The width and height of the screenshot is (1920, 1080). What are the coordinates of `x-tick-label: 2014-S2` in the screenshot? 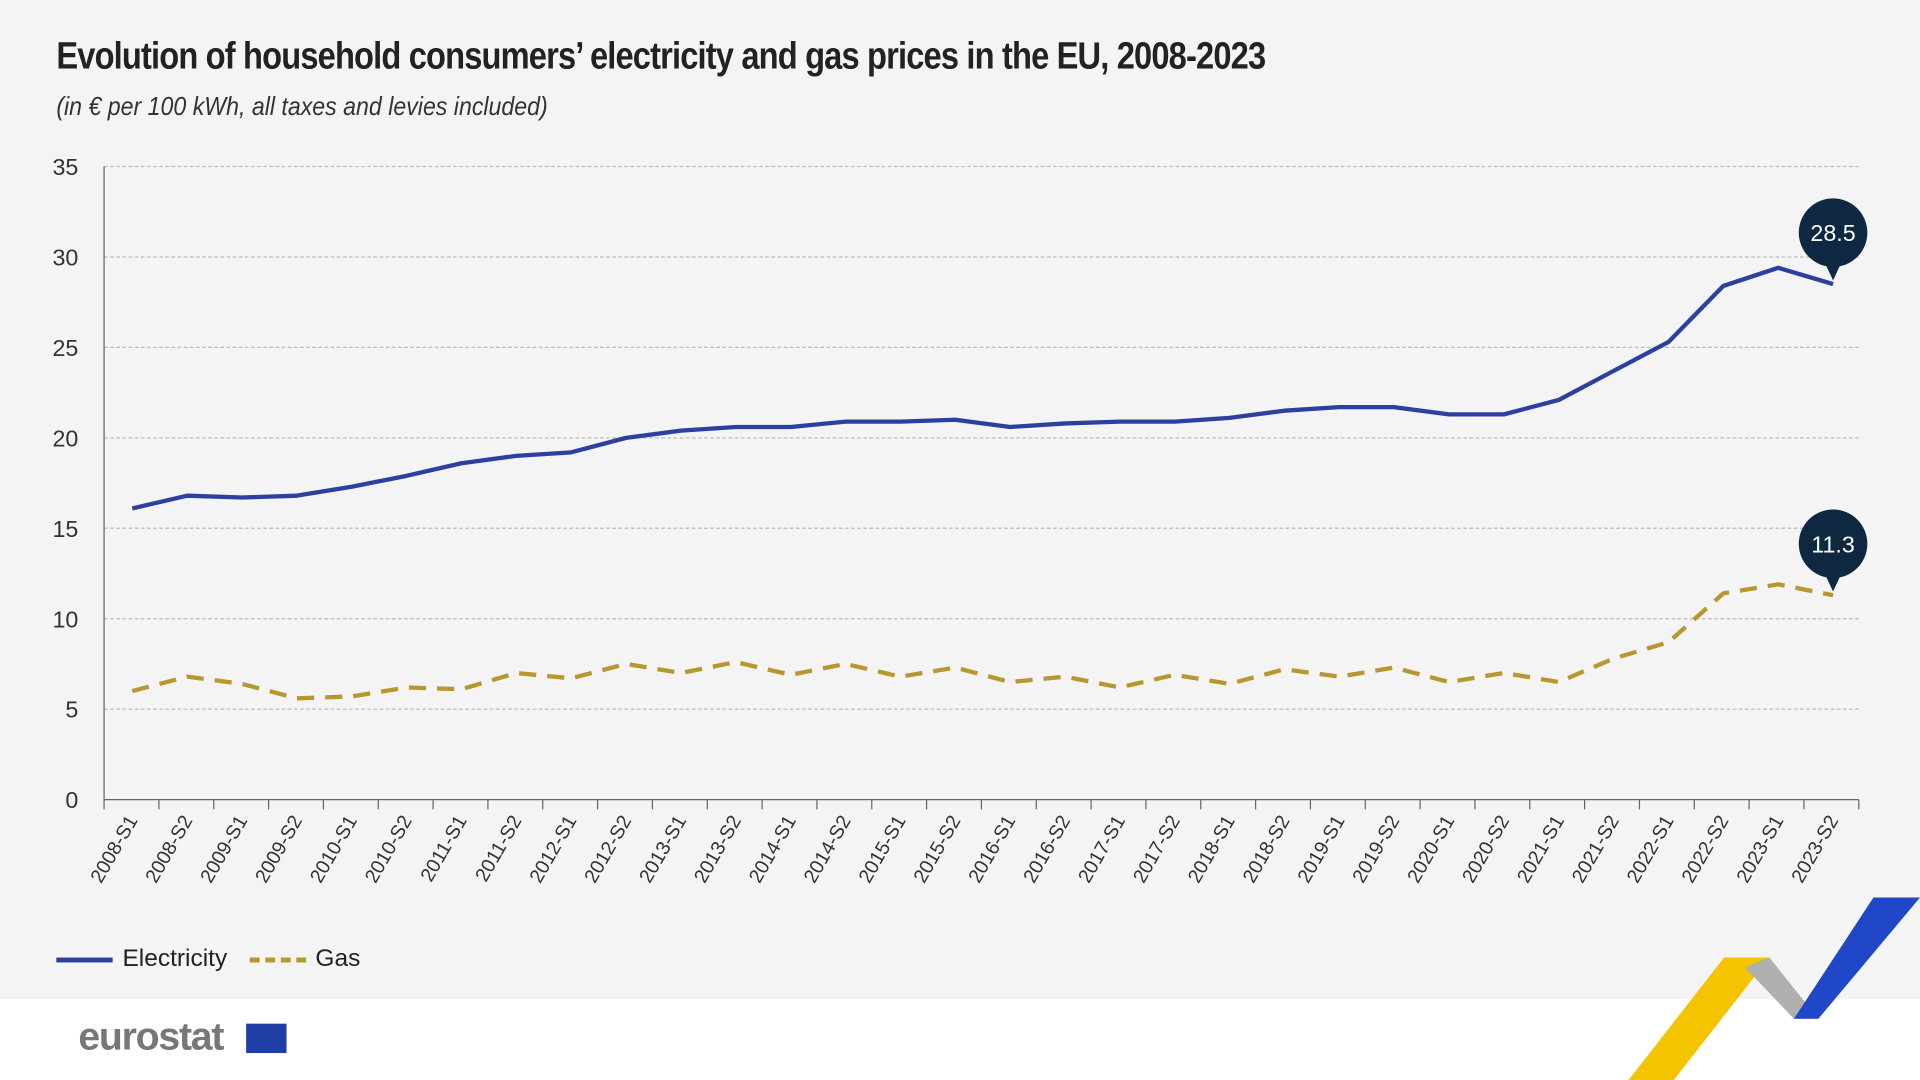 It's located at (828, 849).